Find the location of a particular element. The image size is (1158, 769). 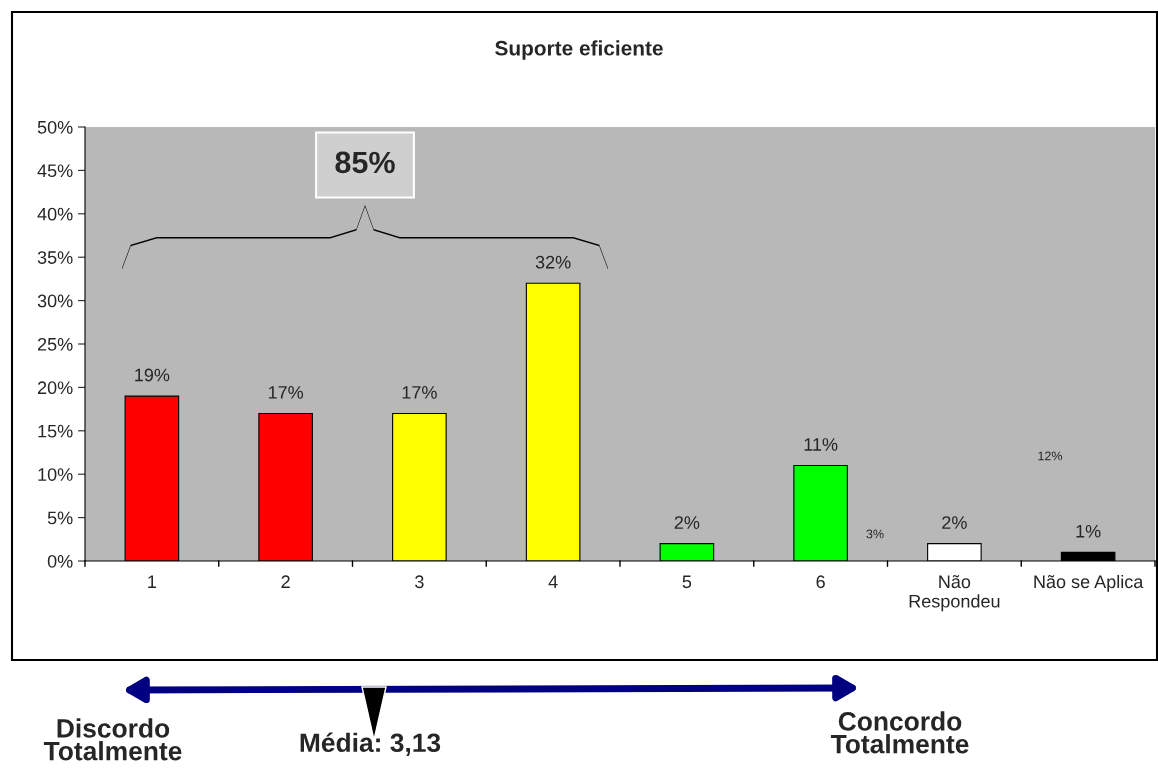

y-tick-label: 30% is located at coordinates (55, 301).